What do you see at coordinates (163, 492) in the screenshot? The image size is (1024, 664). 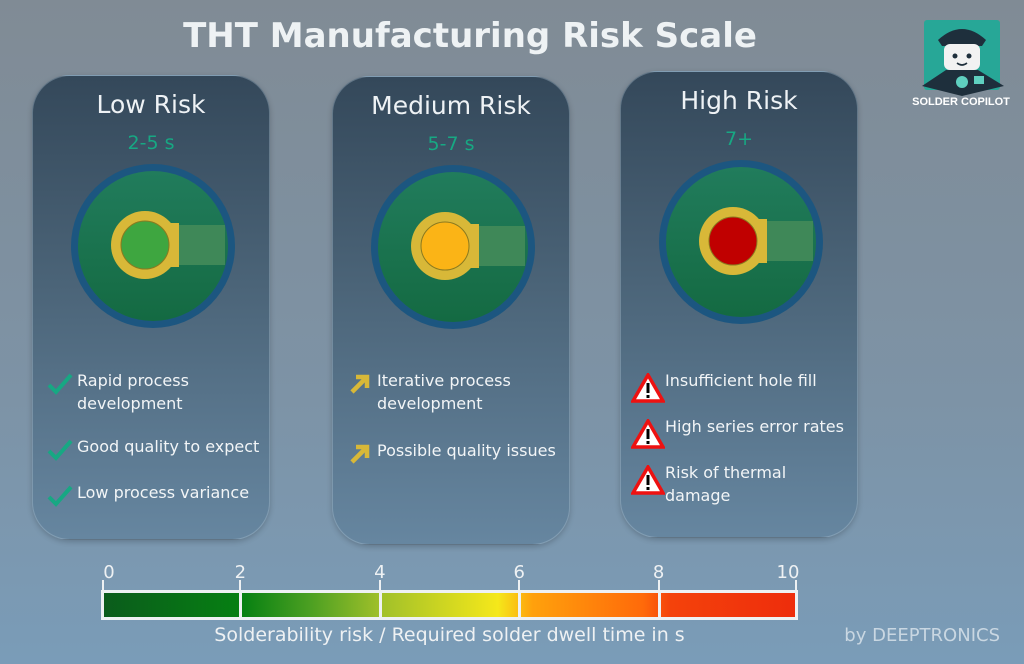 I see `item-text: Low process variance` at bounding box center [163, 492].